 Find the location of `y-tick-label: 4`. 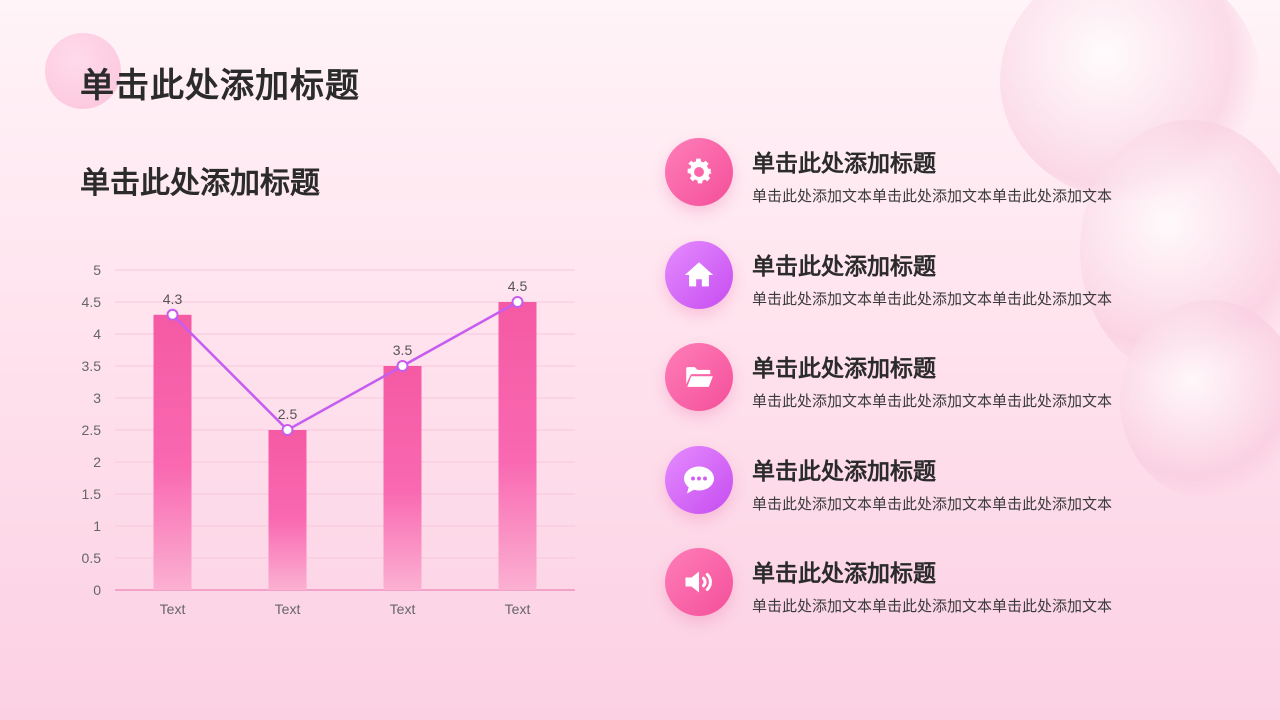

y-tick-label: 4 is located at coordinates (97, 334).